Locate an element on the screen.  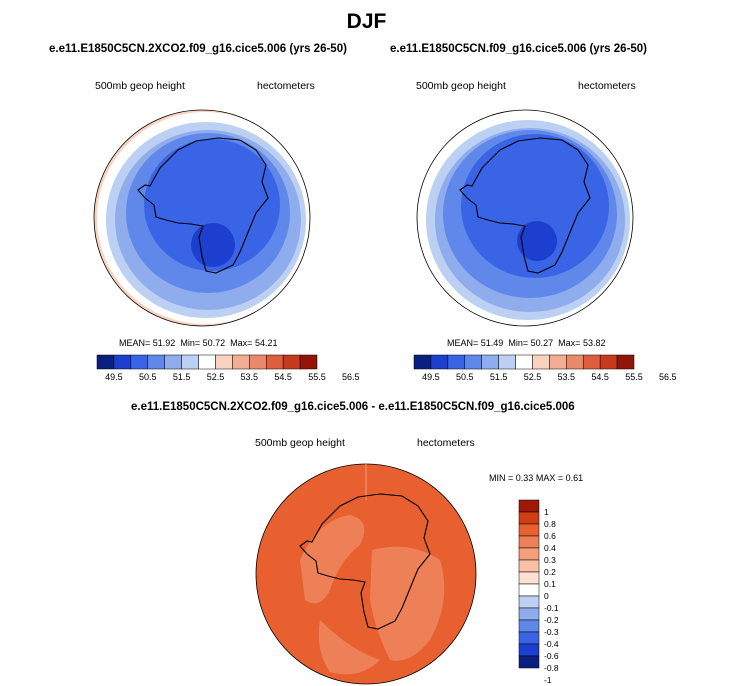
colorbar-right-ticks: 49.5 50.5 51.5 52.5 53.5 54.5 55.5 56.5 is located at coordinates (366, 379).